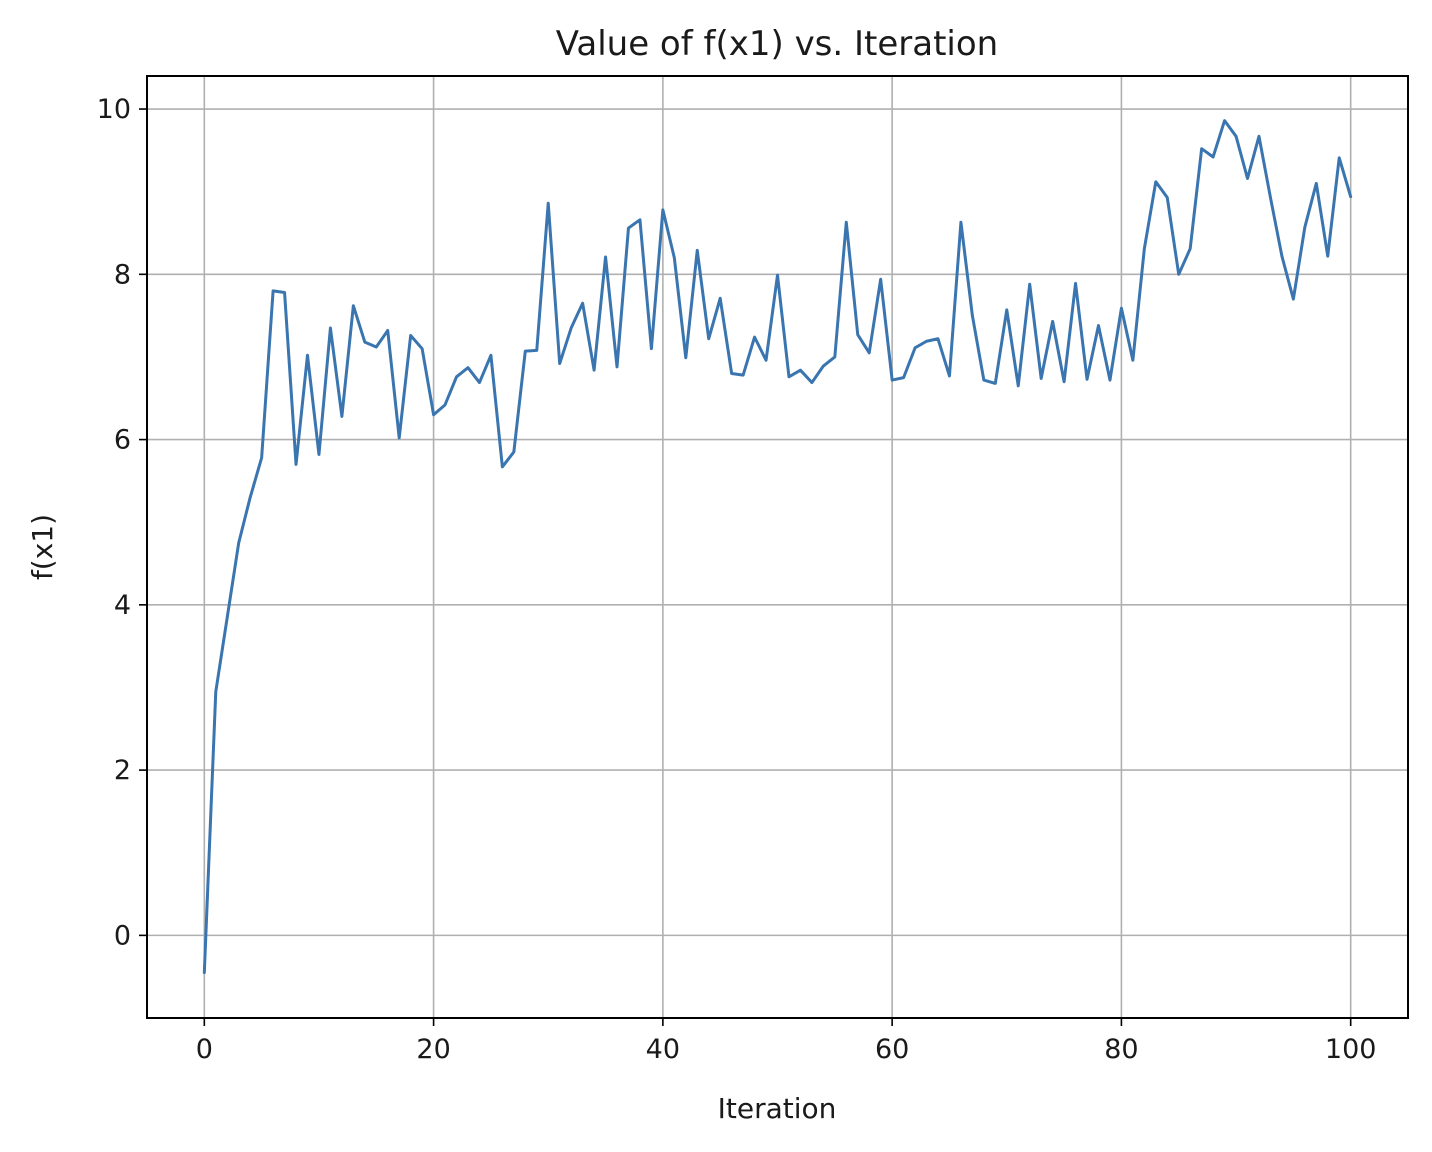 The image size is (1432, 1152). I want to click on y-tick-label: 4, so click(122, 605).